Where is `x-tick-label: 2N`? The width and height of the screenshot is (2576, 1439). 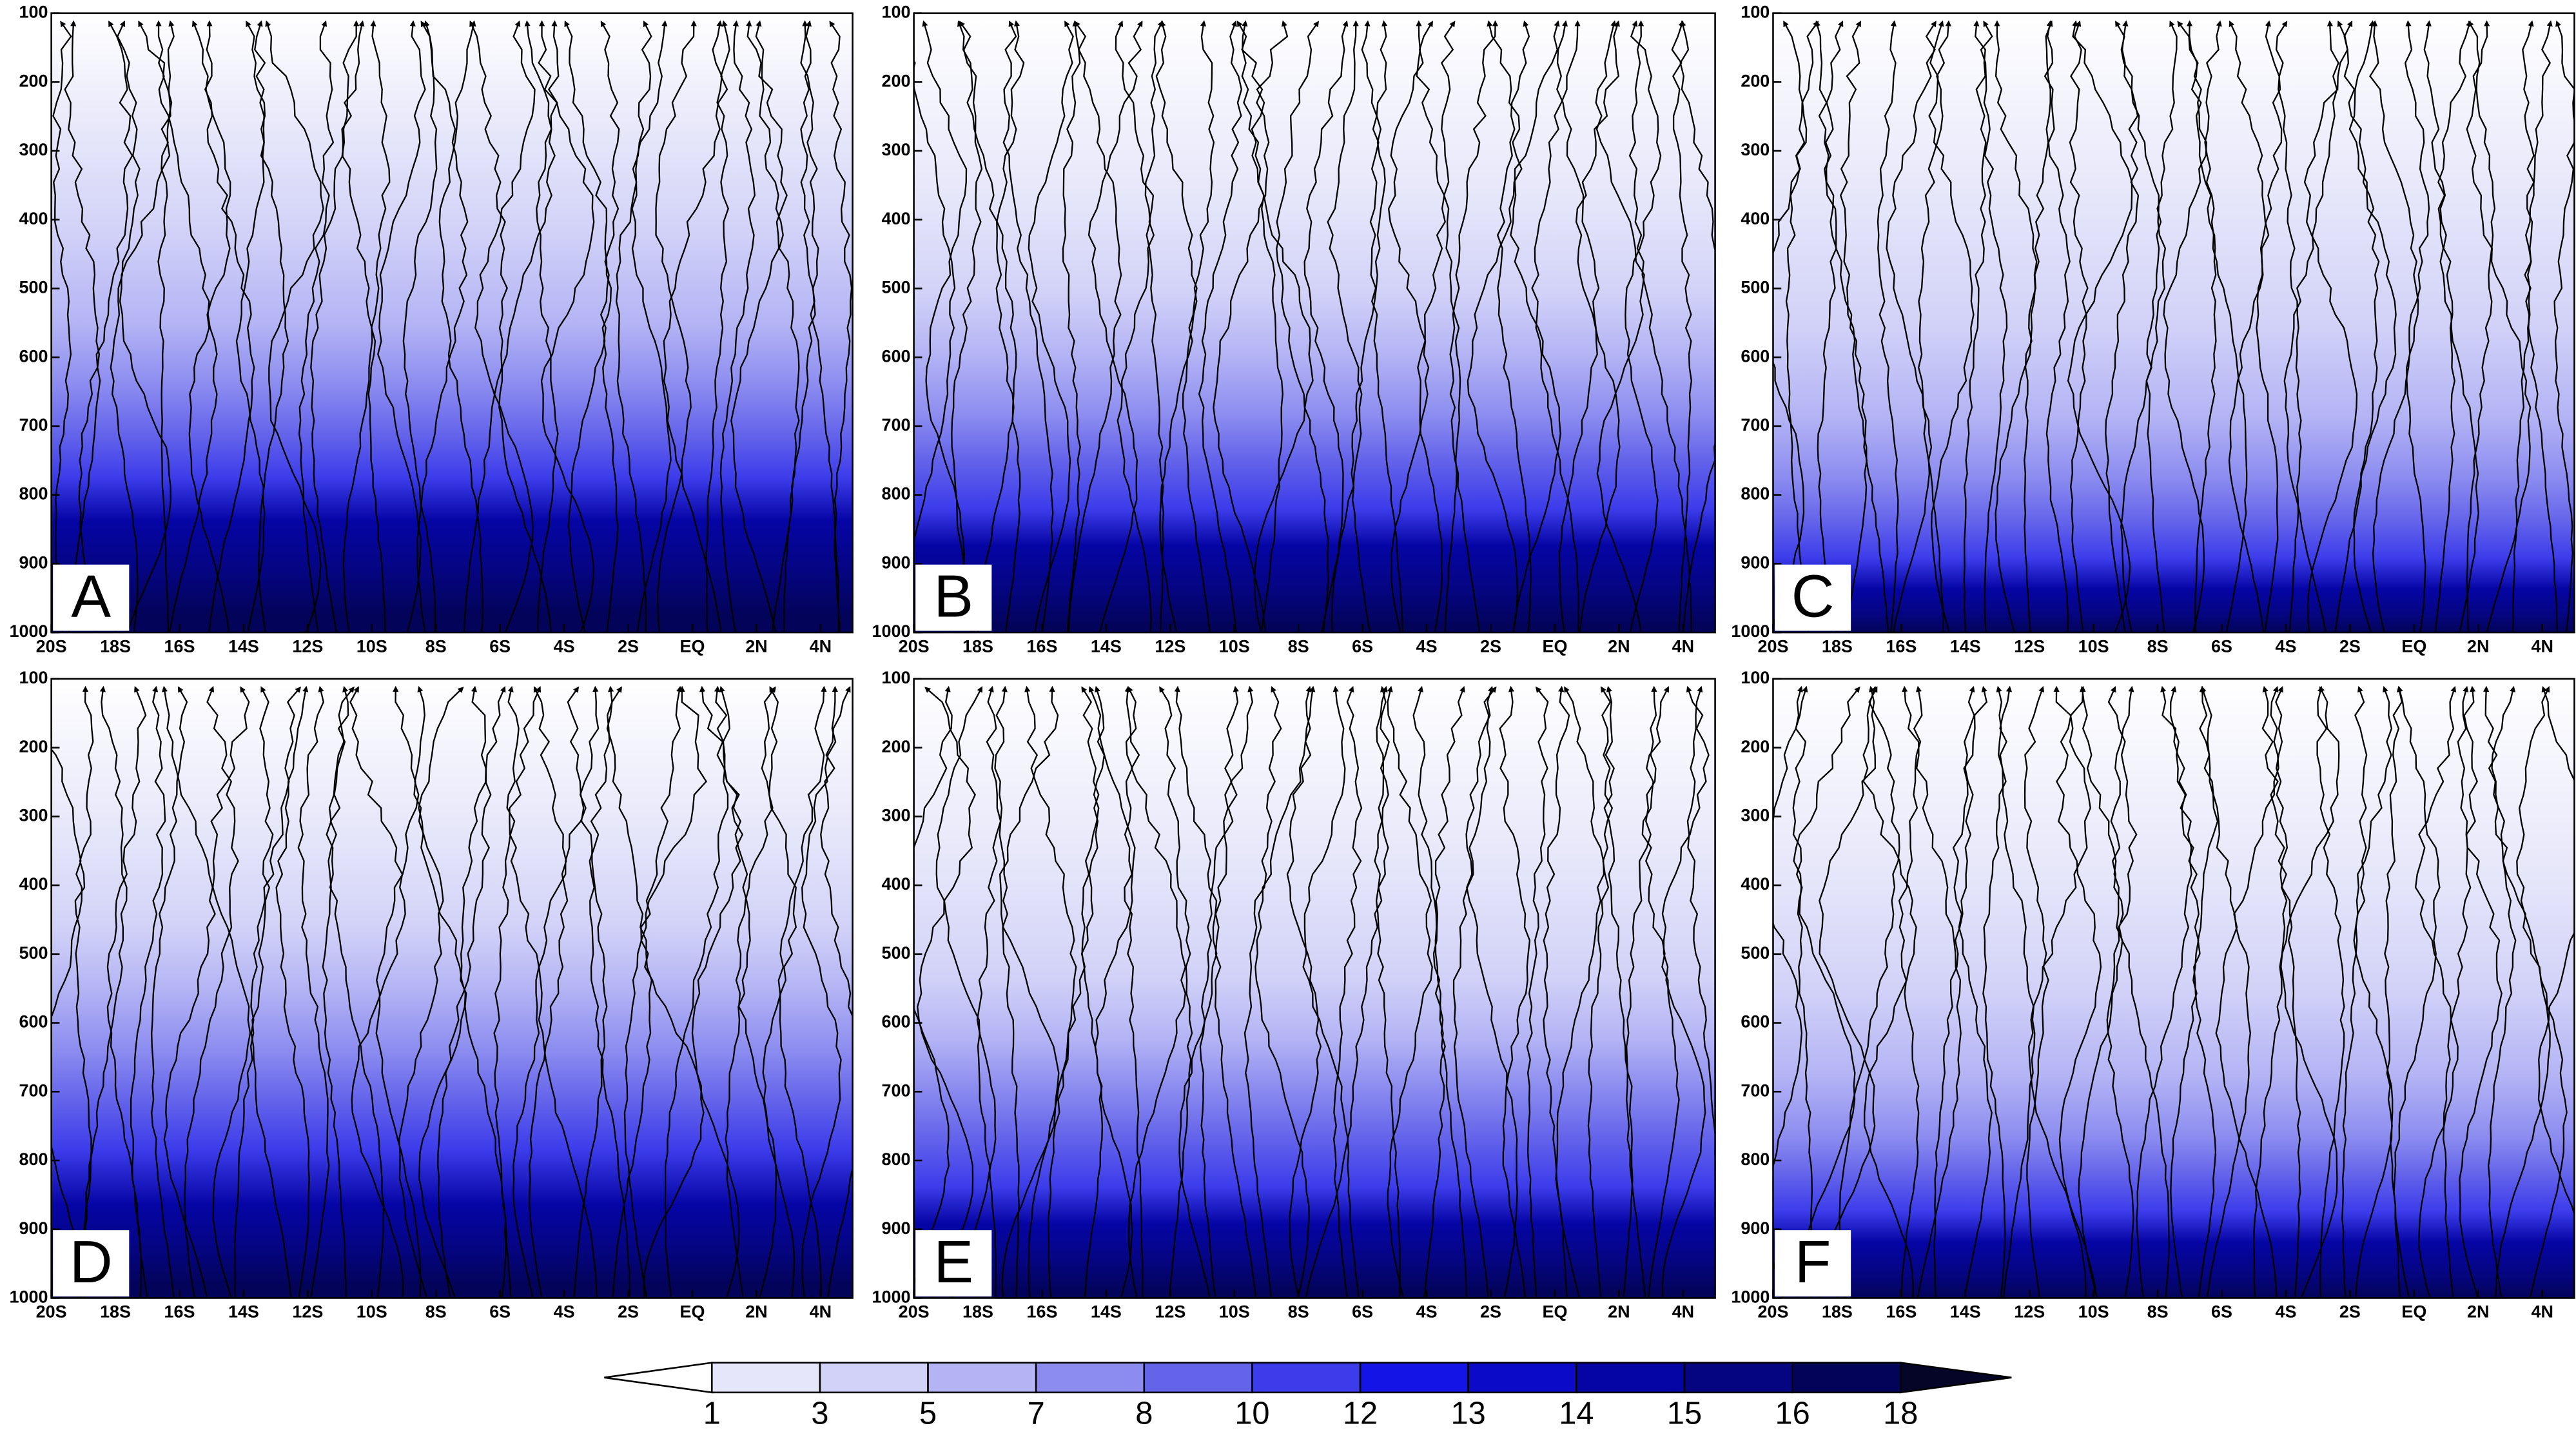 x-tick-label: 2N is located at coordinates (2478, 646).